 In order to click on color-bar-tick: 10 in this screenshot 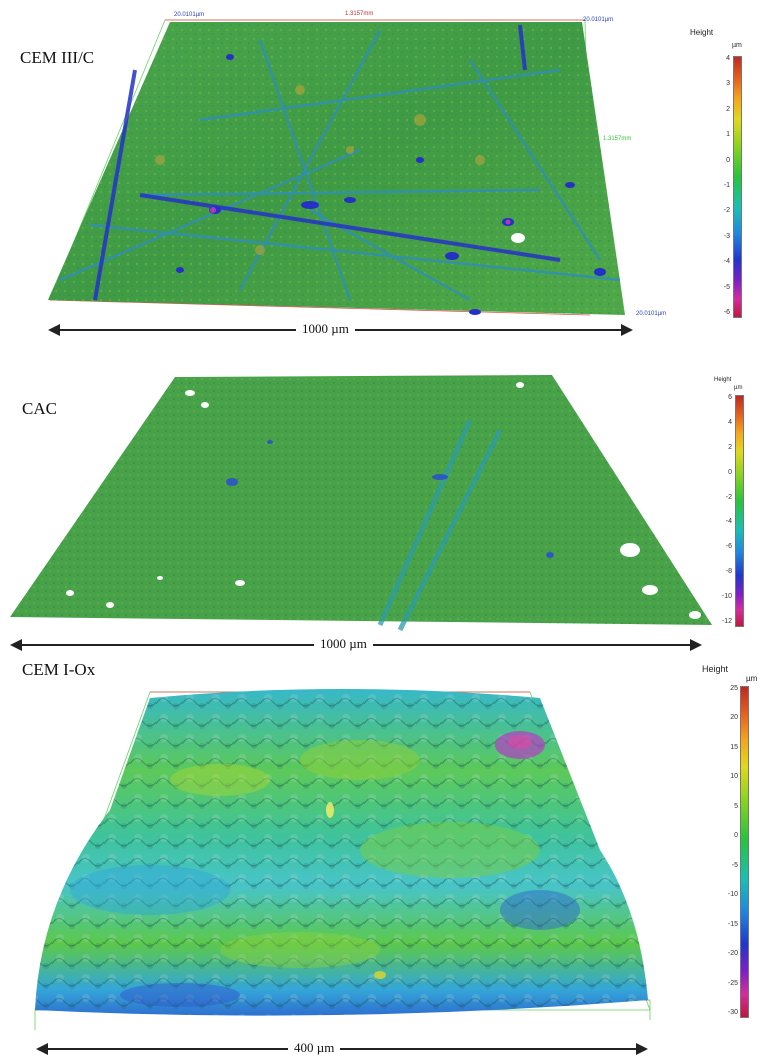, I will do `click(734, 777)`.